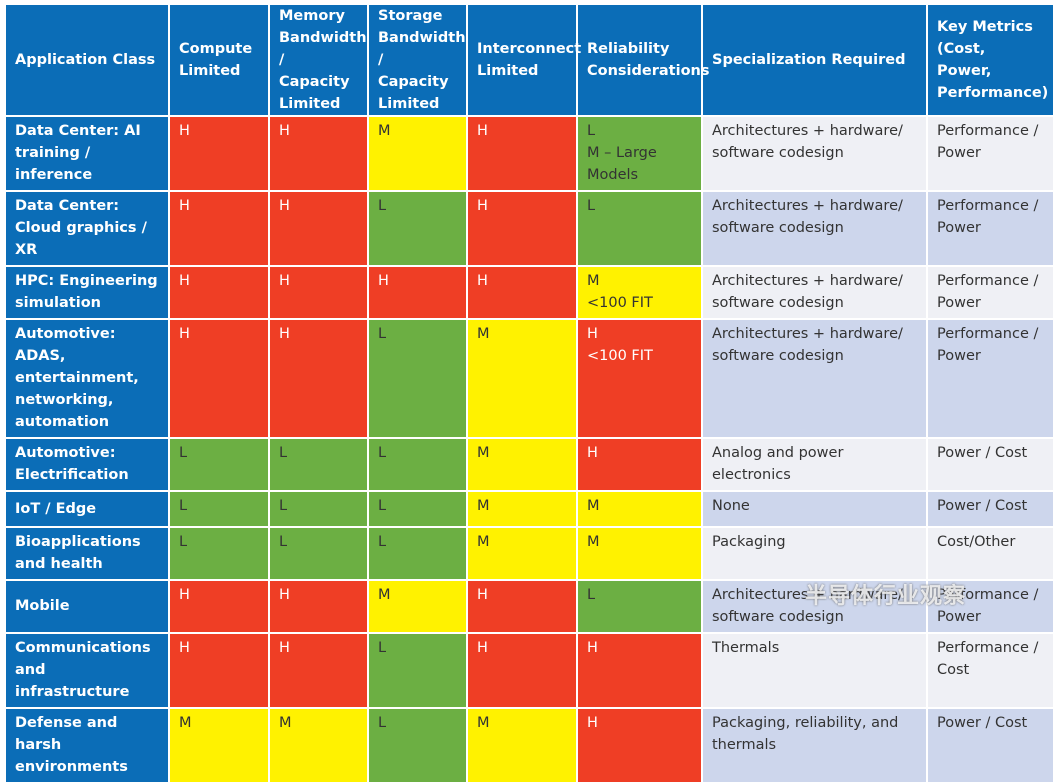 The image size is (1056, 784). What do you see at coordinates (639, 292) in the screenshot?
I see `table-cell: M <100 FIT` at bounding box center [639, 292].